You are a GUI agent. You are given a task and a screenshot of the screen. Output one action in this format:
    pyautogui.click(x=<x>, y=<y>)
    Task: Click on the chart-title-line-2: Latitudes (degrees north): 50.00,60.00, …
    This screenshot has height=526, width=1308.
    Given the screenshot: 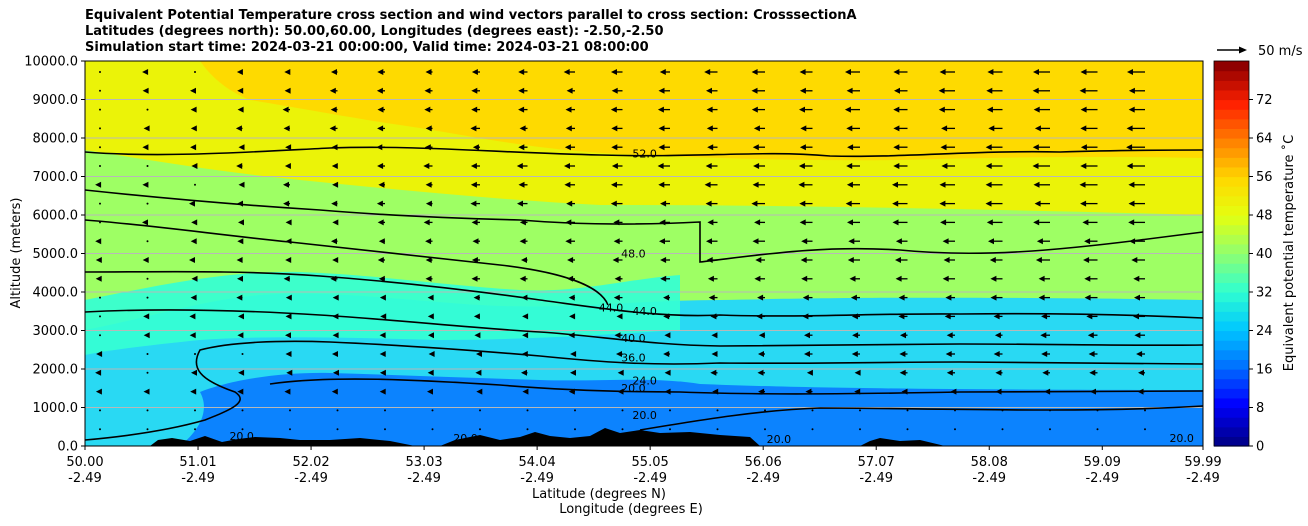 What is the action you would take?
    pyautogui.click(x=374, y=31)
    